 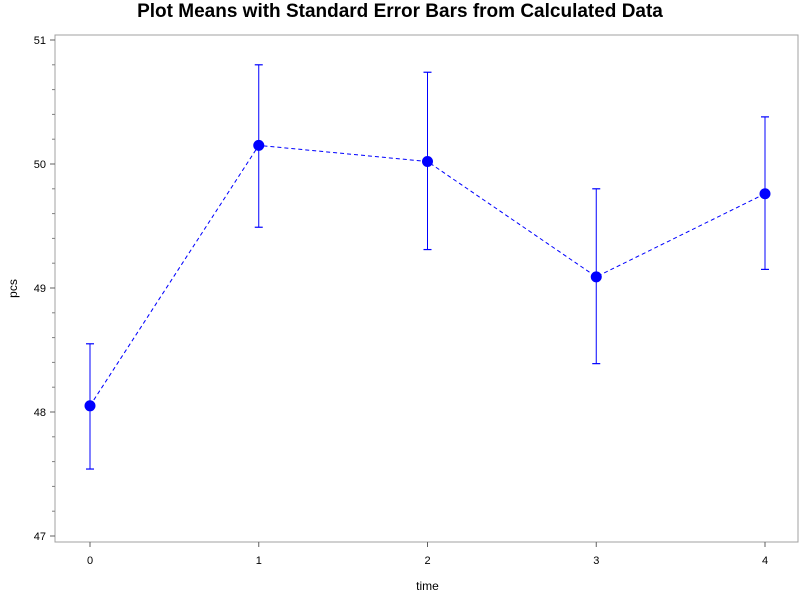 I want to click on y-tick-label: 51, so click(x=40, y=41).